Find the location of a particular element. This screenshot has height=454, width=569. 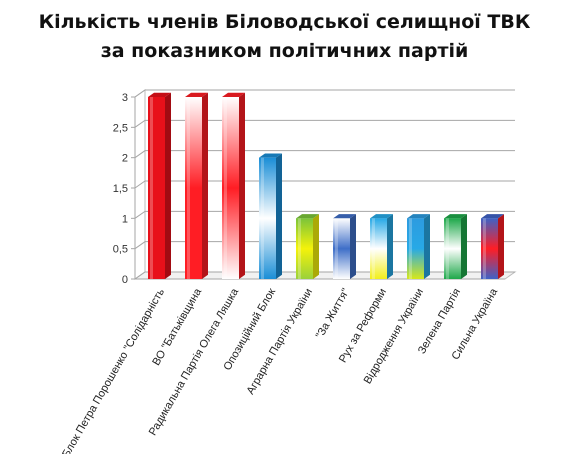

y-tick-label: 0 is located at coordinates (125, 280).